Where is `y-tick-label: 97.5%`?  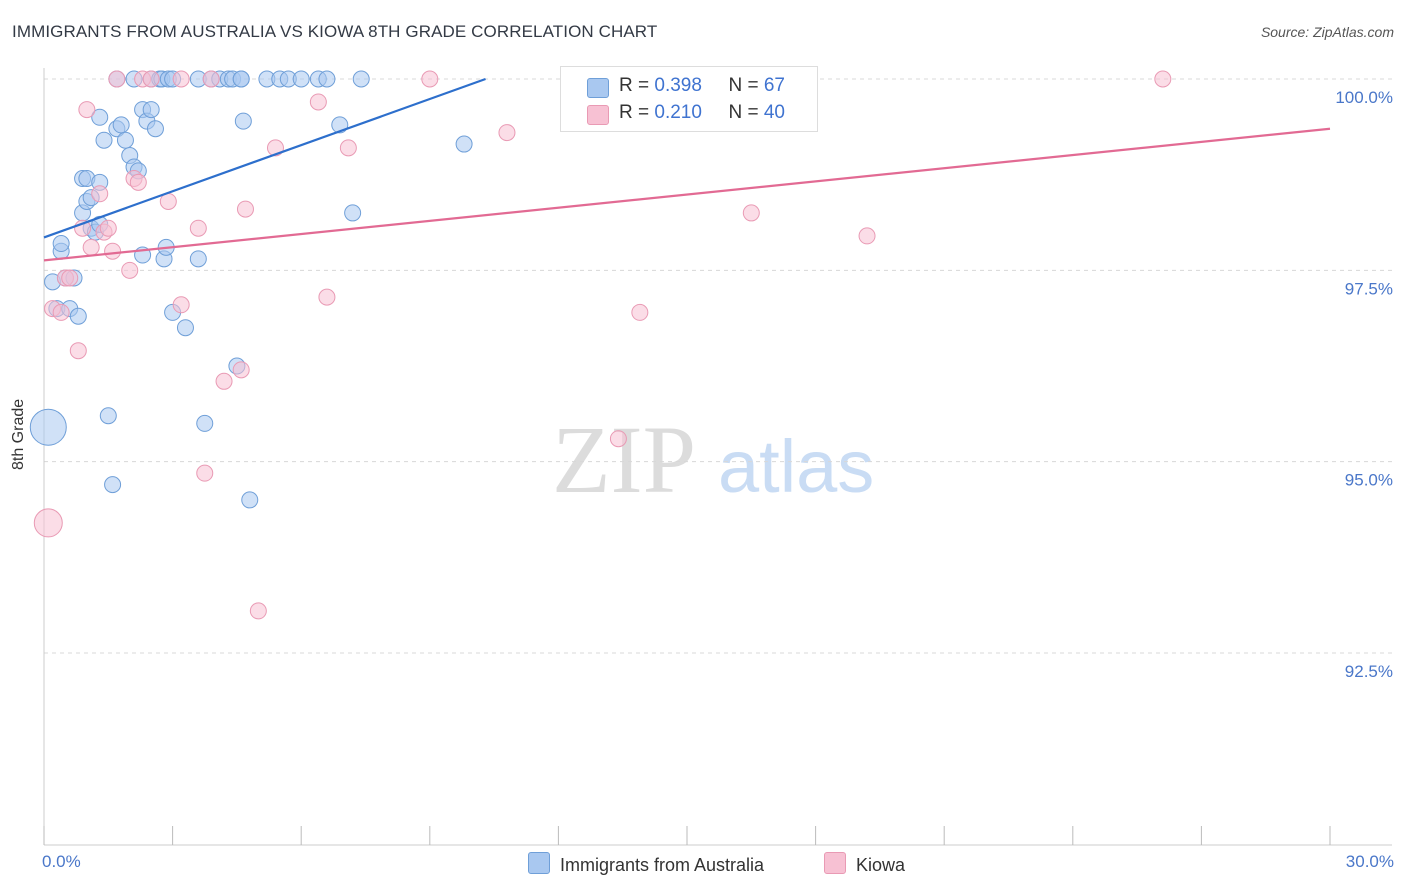
y-tick-label: 97.5% is located at coordinates (1369, 288).